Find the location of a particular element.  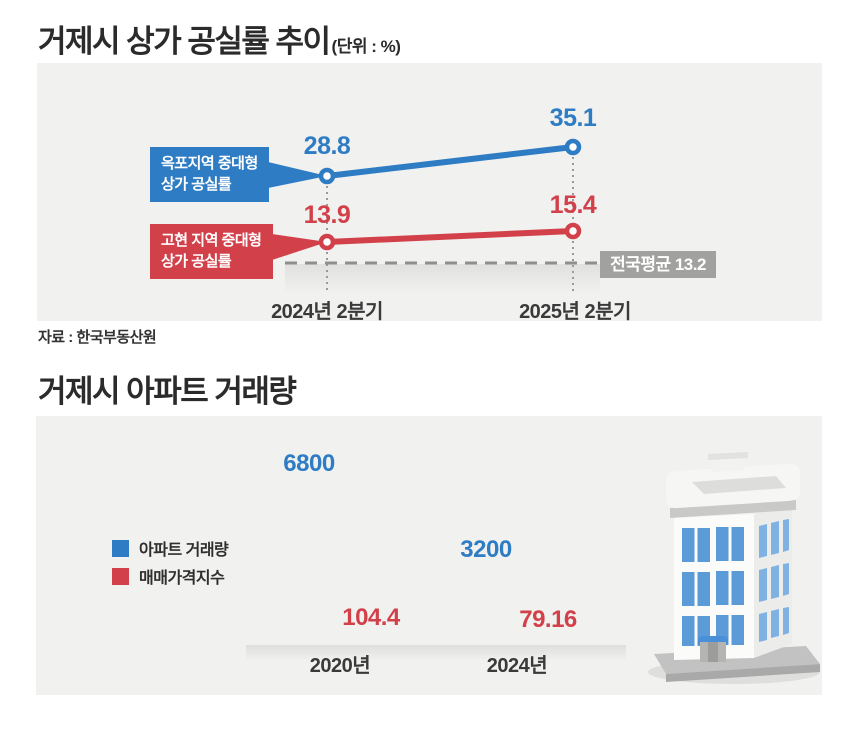

x-label-2025q2: 2025년 2분기 is located at coordinates (575, 312).